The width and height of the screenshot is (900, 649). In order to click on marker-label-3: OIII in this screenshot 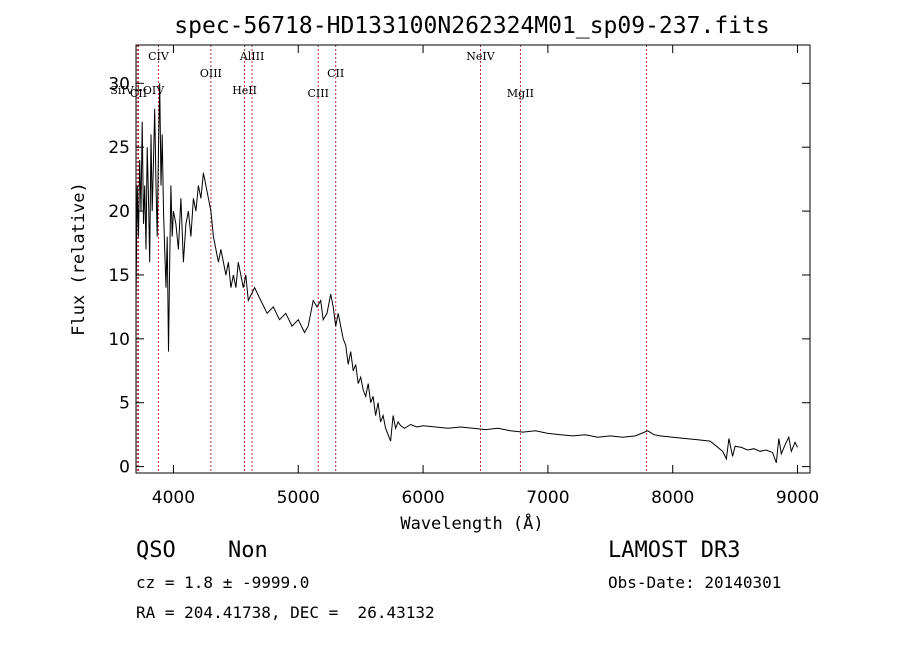, I will do `click(211, 73)`.